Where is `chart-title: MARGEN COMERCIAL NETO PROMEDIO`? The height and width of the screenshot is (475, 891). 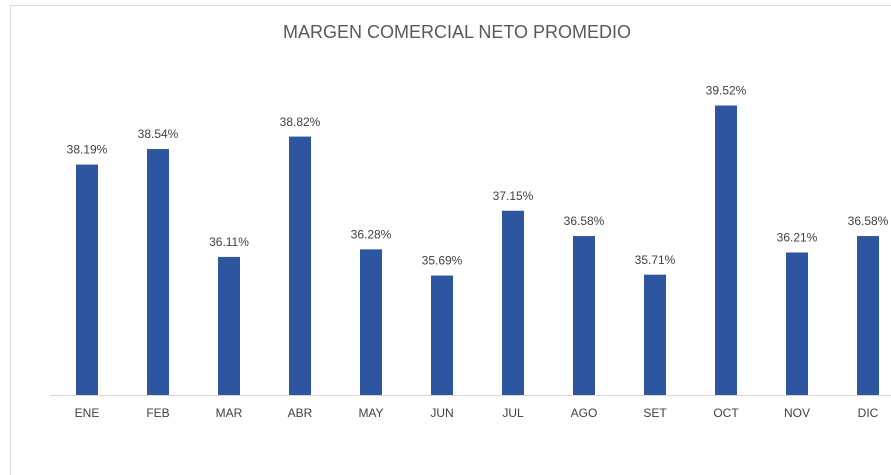
chart-title: MARGEN COMERCIAL NETO PROMEDIO is located at coordinates (457, 32).